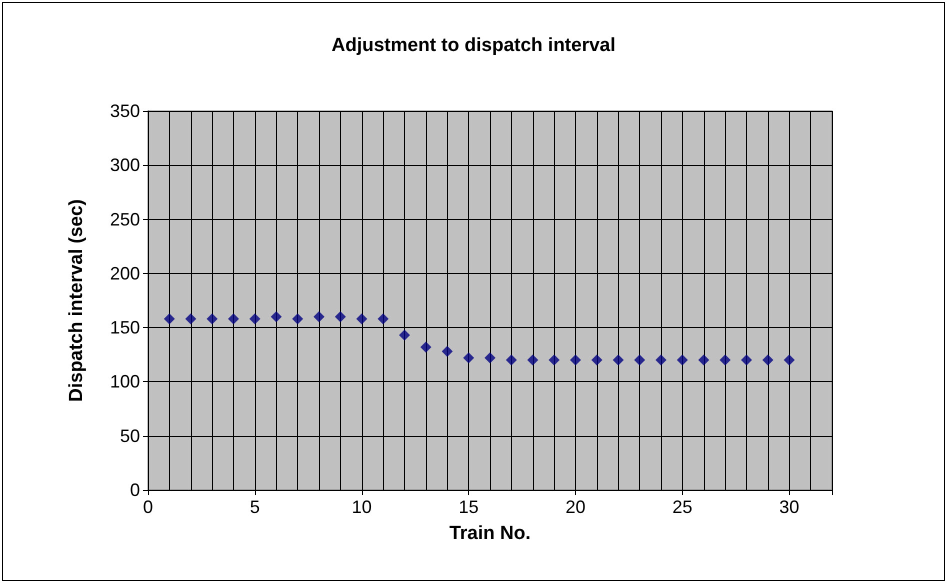 The image size is (947, 583). I want to click on x-tick-label: 25, so click(682, 507).